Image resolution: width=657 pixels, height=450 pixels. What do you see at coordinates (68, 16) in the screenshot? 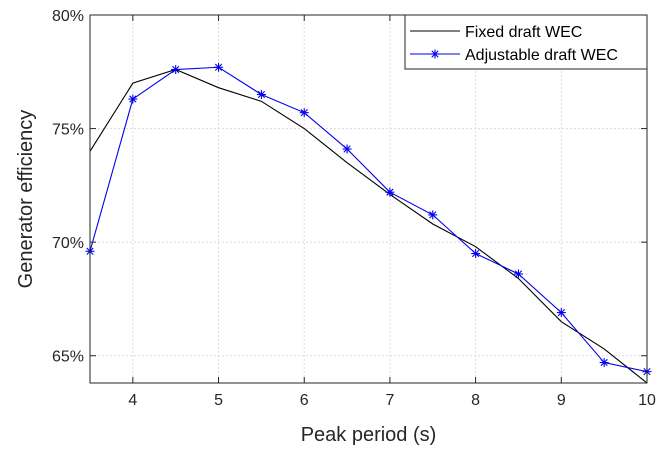
I see `y-tick-label: 80%` at bounding box center [68, 16].